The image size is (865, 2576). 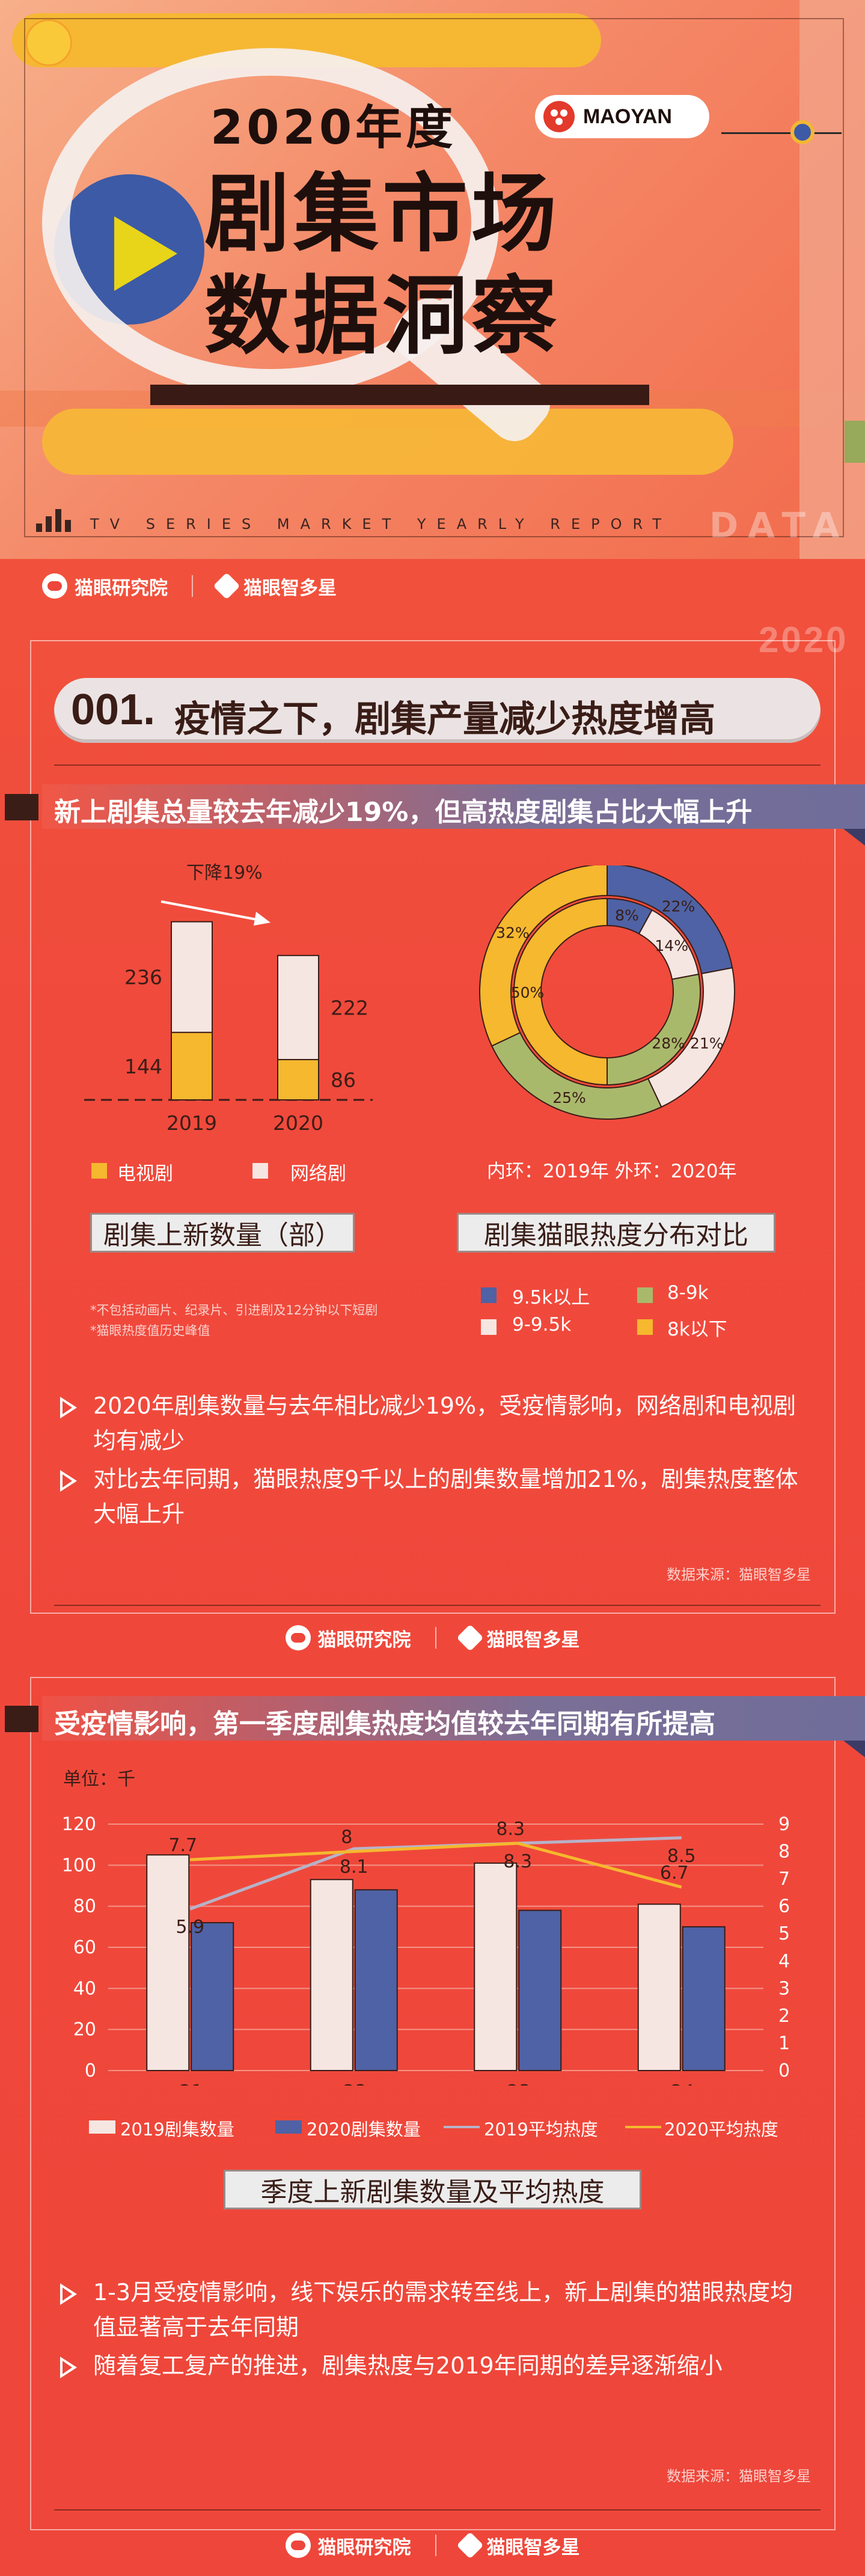 I want to click on legend-label-2020-count: 2020剧集数量, so click(x=364, y=2129).